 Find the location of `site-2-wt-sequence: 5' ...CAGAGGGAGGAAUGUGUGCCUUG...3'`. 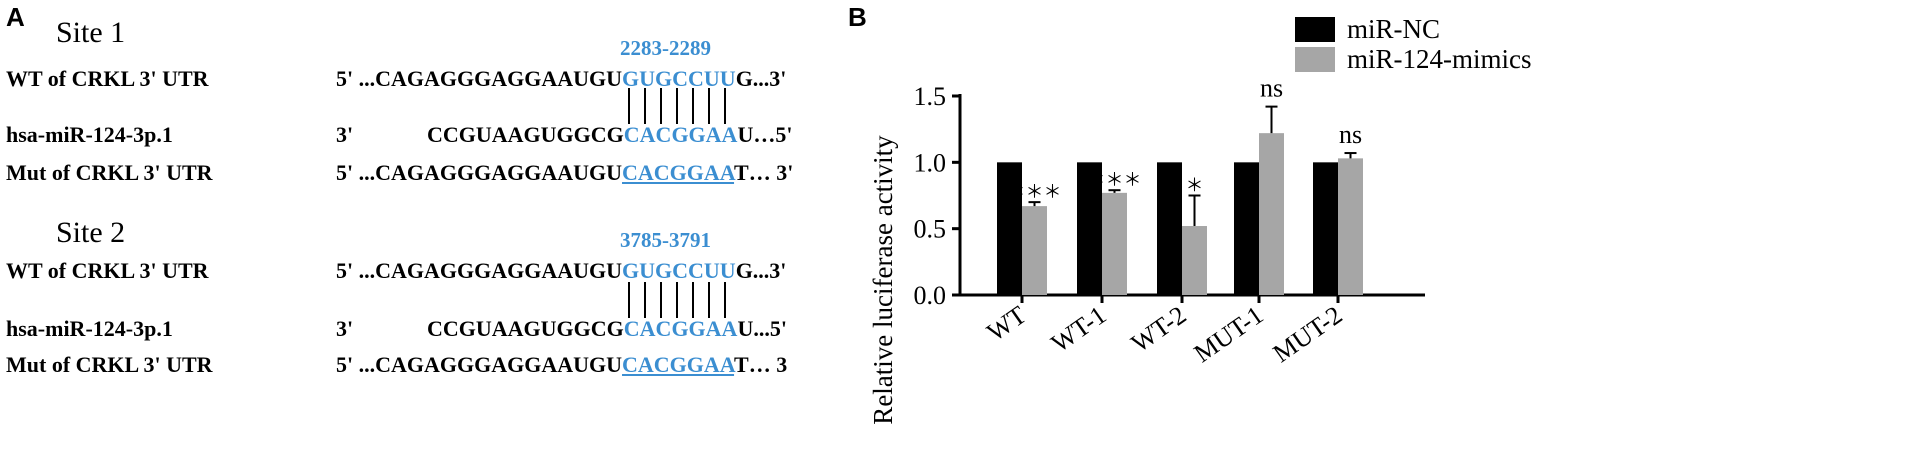

site-2-wt-sequence: 5' ...CAGAGGGAGGAAUGUGUGCCUUG...3' is located at coordinates (561, 271).